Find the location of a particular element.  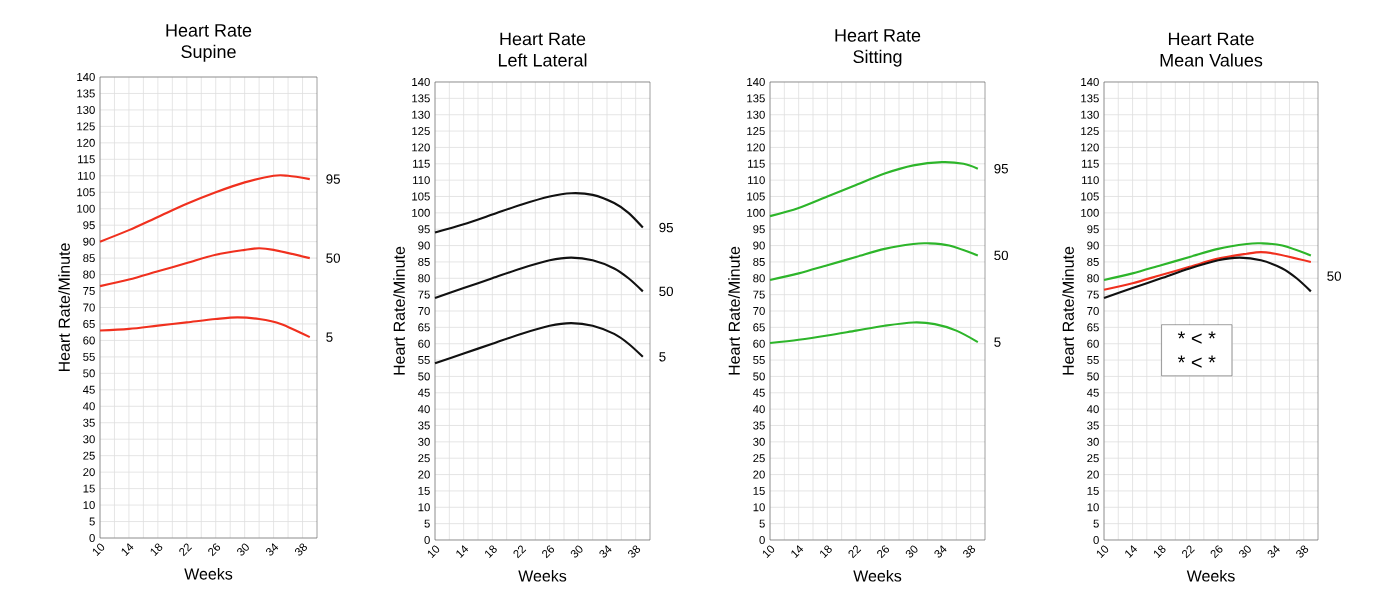

series-label: 50 is located at coordinates (666, 291).